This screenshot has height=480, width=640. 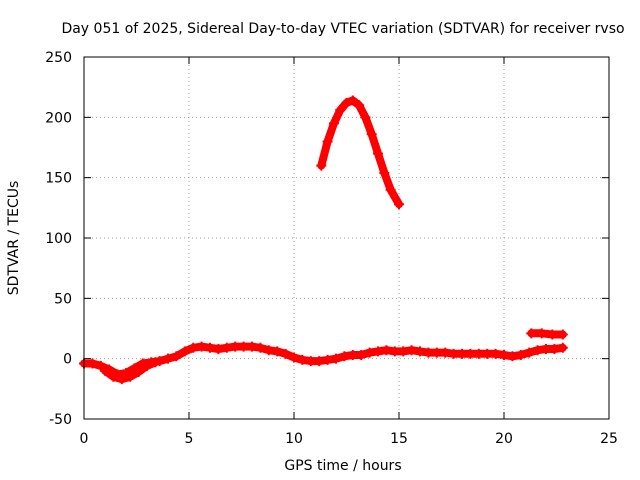 I want to click on x-tick-label: 25, so click(x=609, y=439).